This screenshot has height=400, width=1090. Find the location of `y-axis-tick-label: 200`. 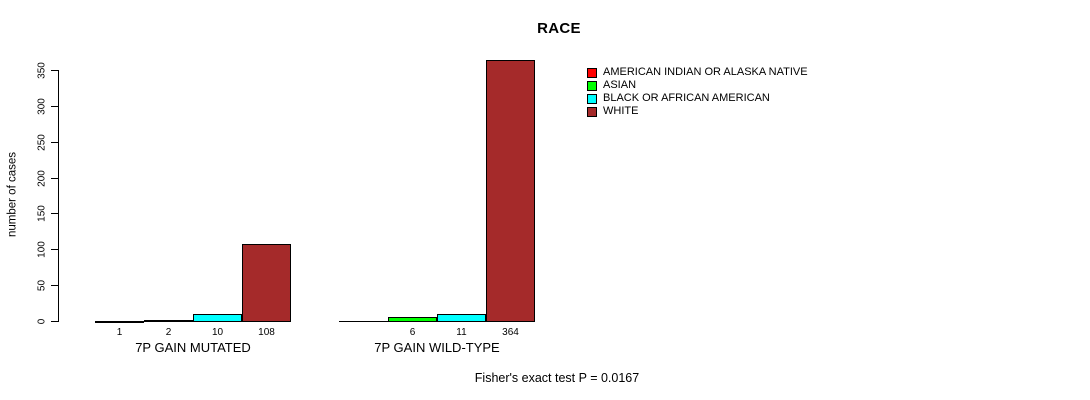

y-axis-tick-label: 200 is located at coordinates (42, 178).